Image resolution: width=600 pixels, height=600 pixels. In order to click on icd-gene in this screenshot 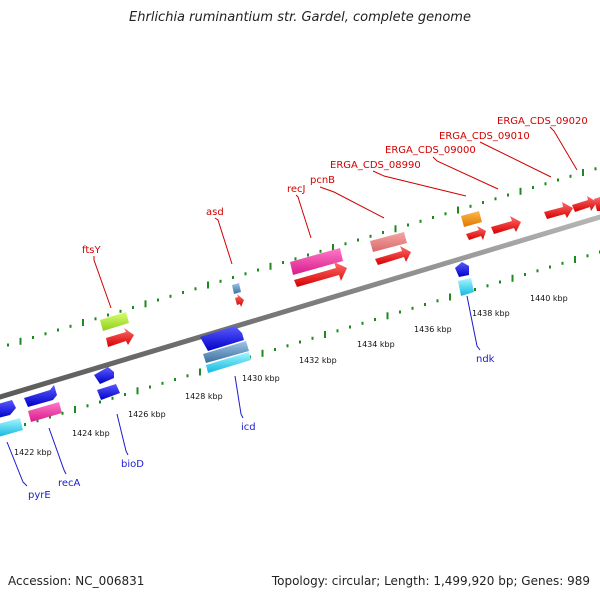, I will do `click(222, 338)`.